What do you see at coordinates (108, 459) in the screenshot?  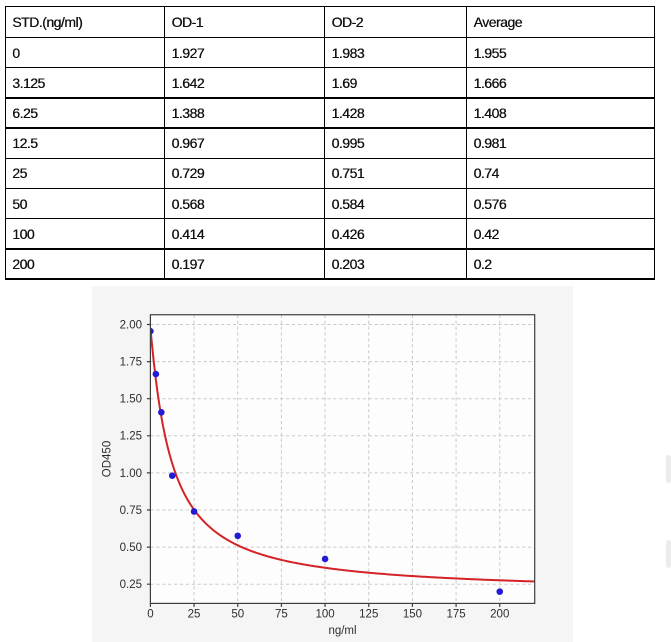 I see `svg-text: OD450` at bounding box center [108, 459].